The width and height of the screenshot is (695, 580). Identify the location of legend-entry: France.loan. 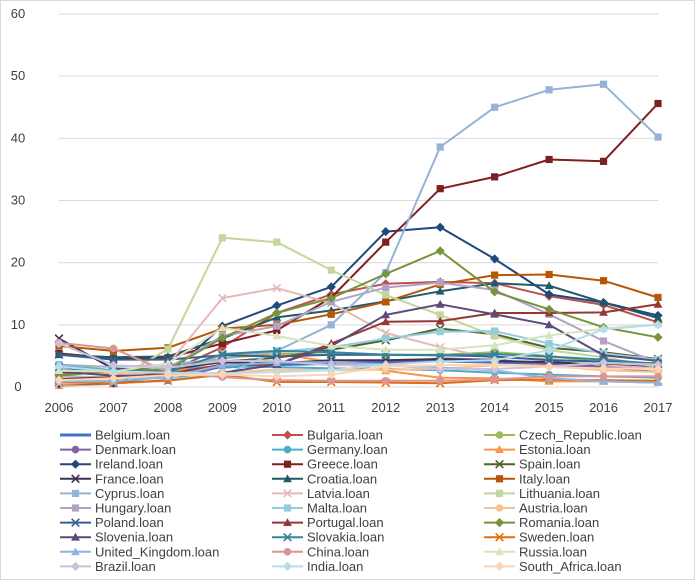
(112, 478).